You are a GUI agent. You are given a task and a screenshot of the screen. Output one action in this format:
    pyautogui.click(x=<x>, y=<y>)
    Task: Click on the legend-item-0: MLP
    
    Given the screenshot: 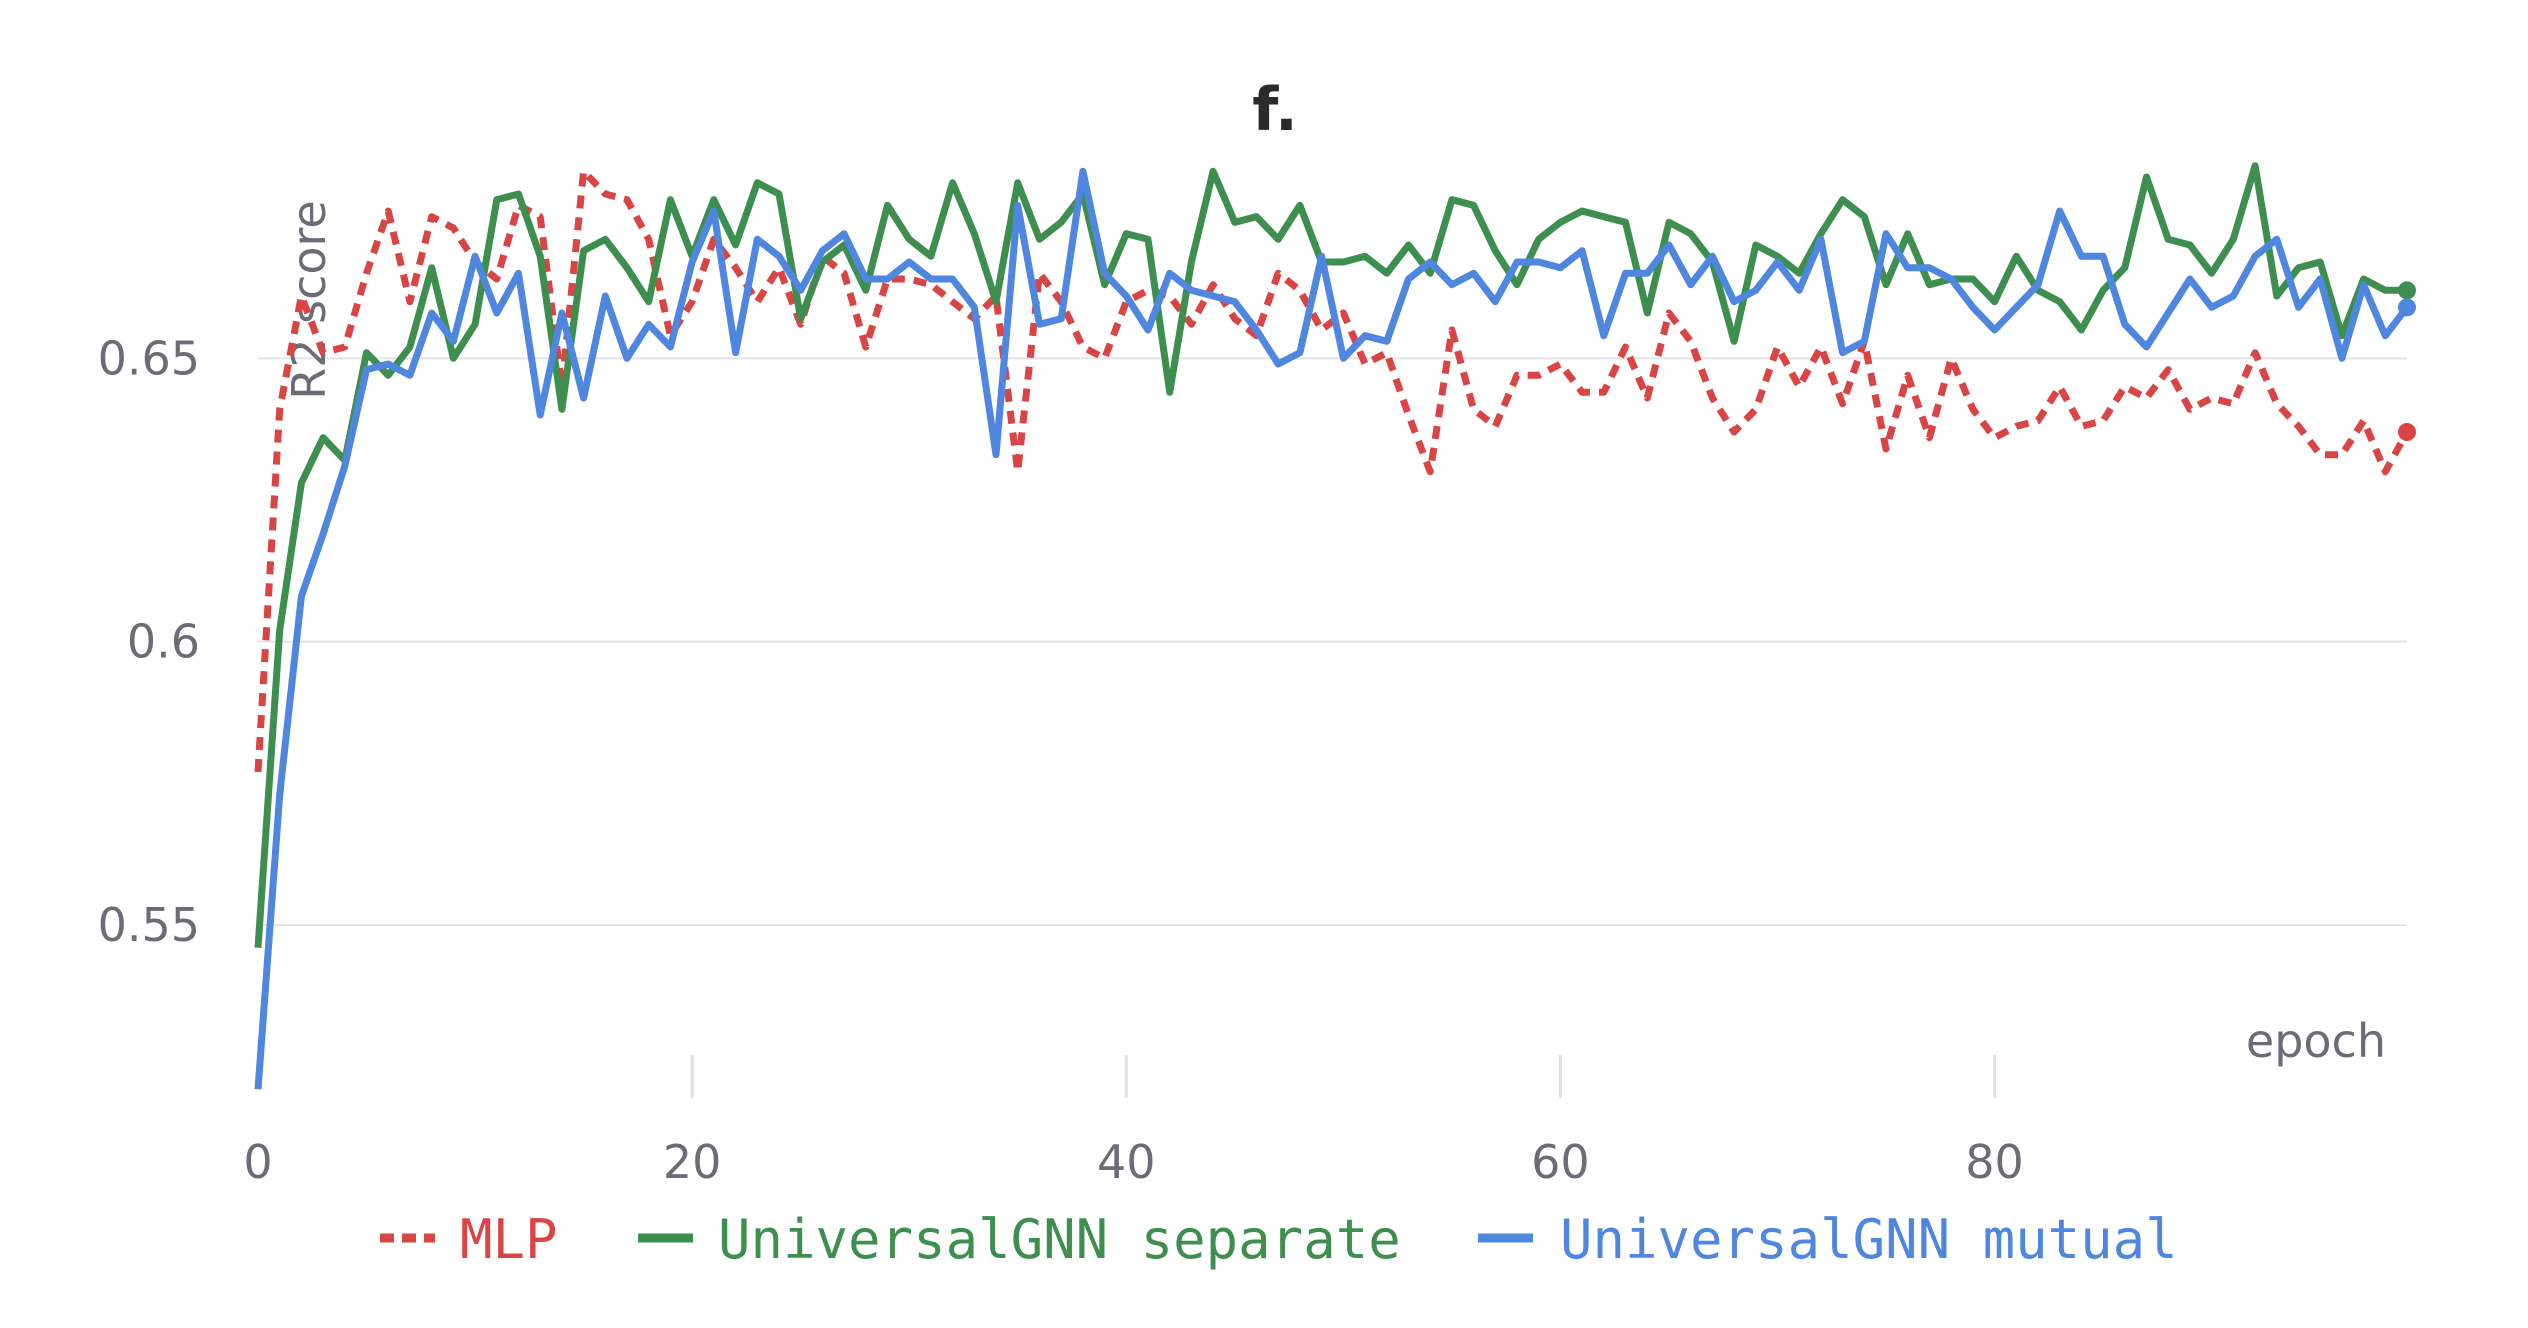 What is the action you would take?
    pyautogui.click(x=469, y=1239)
    